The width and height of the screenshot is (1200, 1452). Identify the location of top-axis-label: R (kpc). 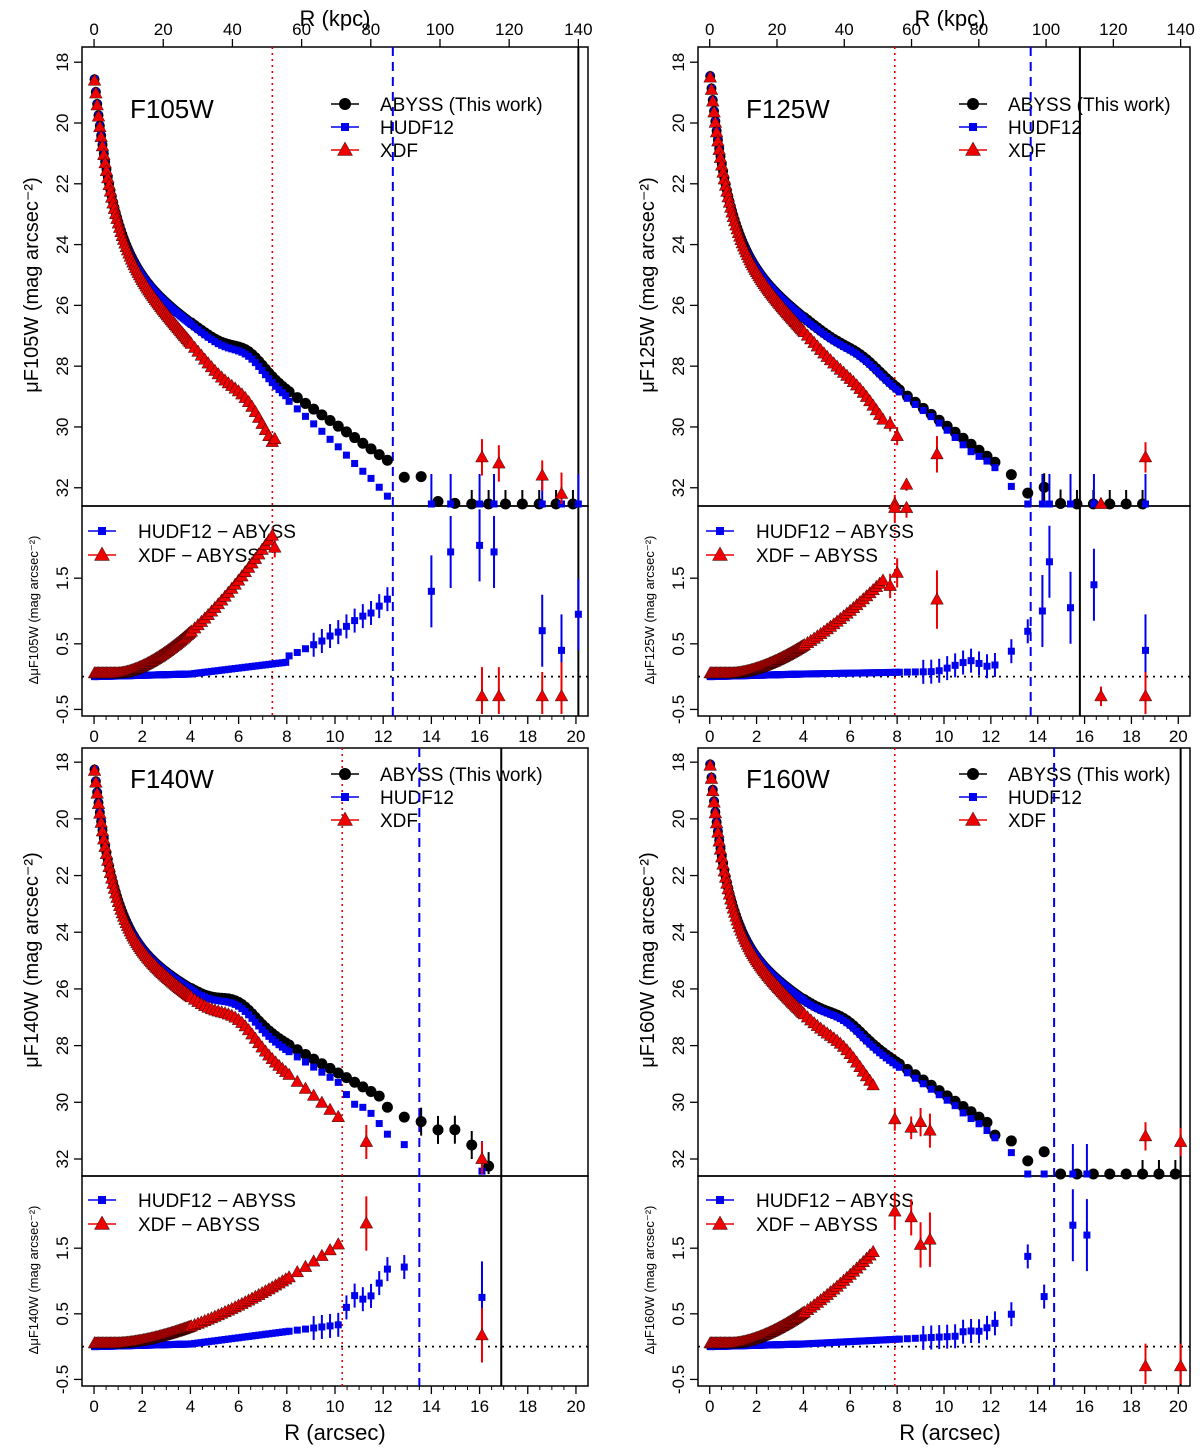
(335, 18).